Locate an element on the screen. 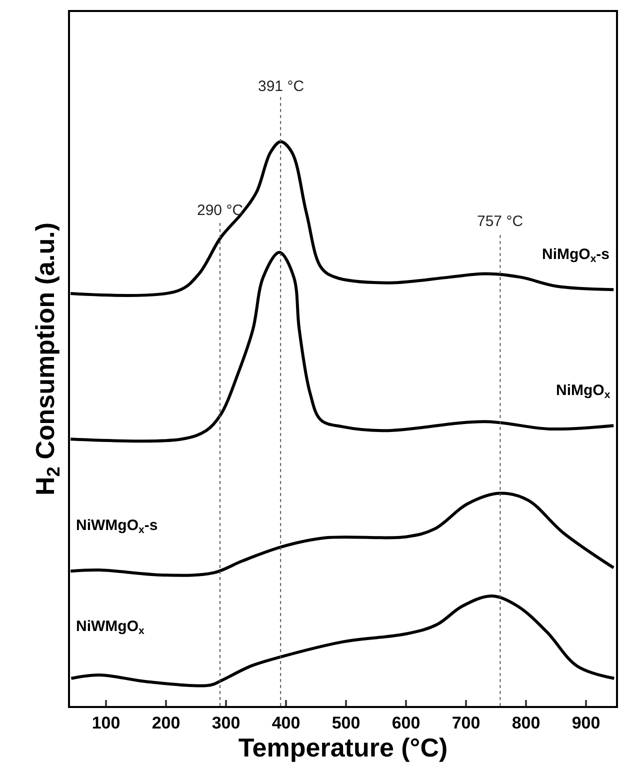 This screenshot has height=778, width=622. x-tick-label: 400 is located at coordinates (286, 722).